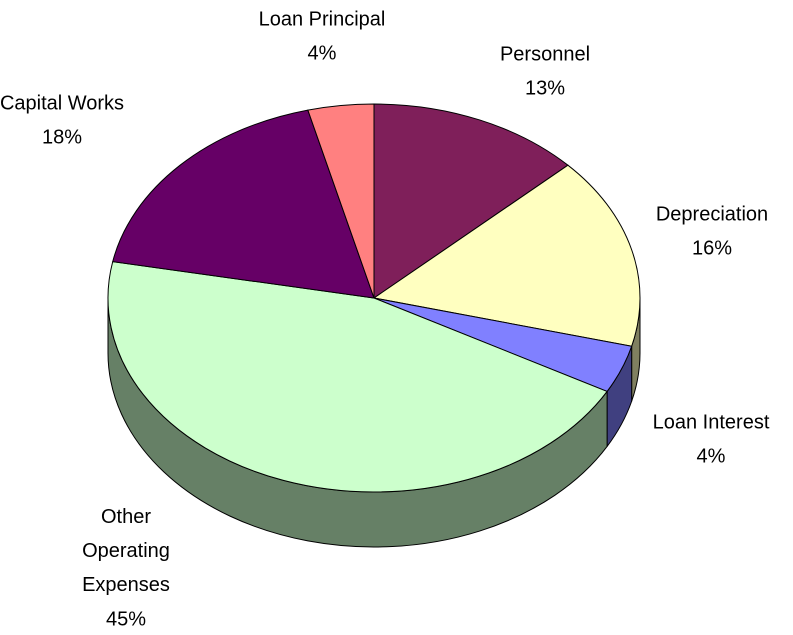 This screenshot has height=635, width=793. What do you see at coordinates (126, 551) in the screenshot?
I see `category-label: Other Operating Expenses` at bounding box center [126, 551].